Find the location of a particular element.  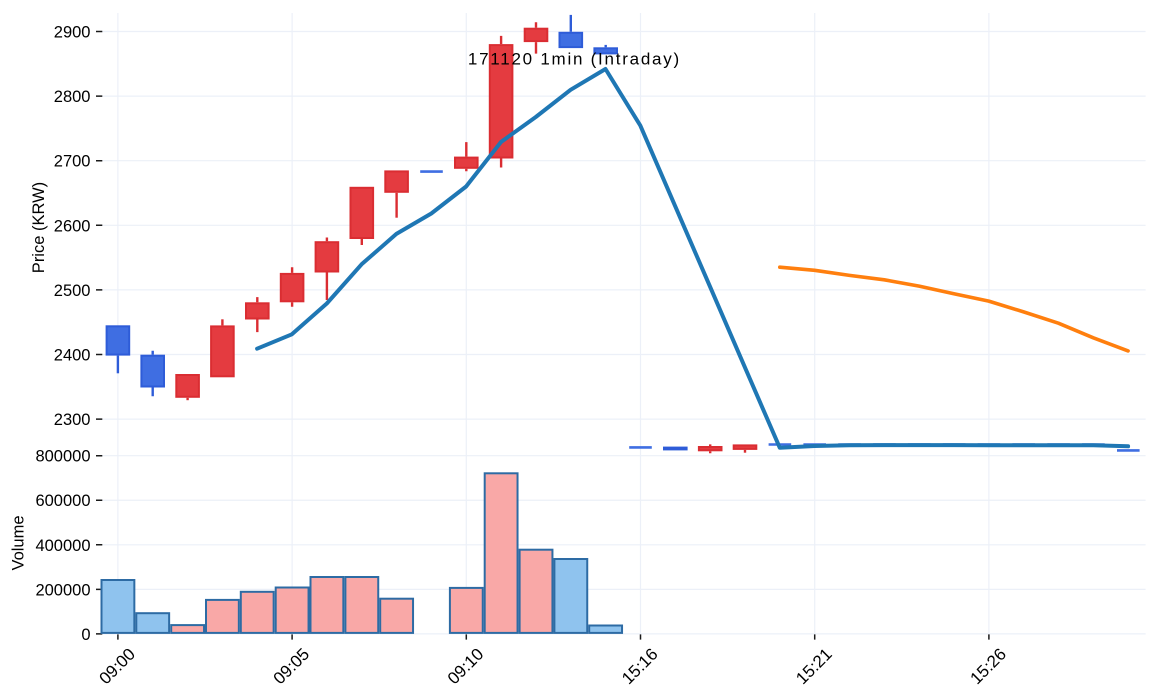

svg-text: 0 is located at coordinates (85, 635).